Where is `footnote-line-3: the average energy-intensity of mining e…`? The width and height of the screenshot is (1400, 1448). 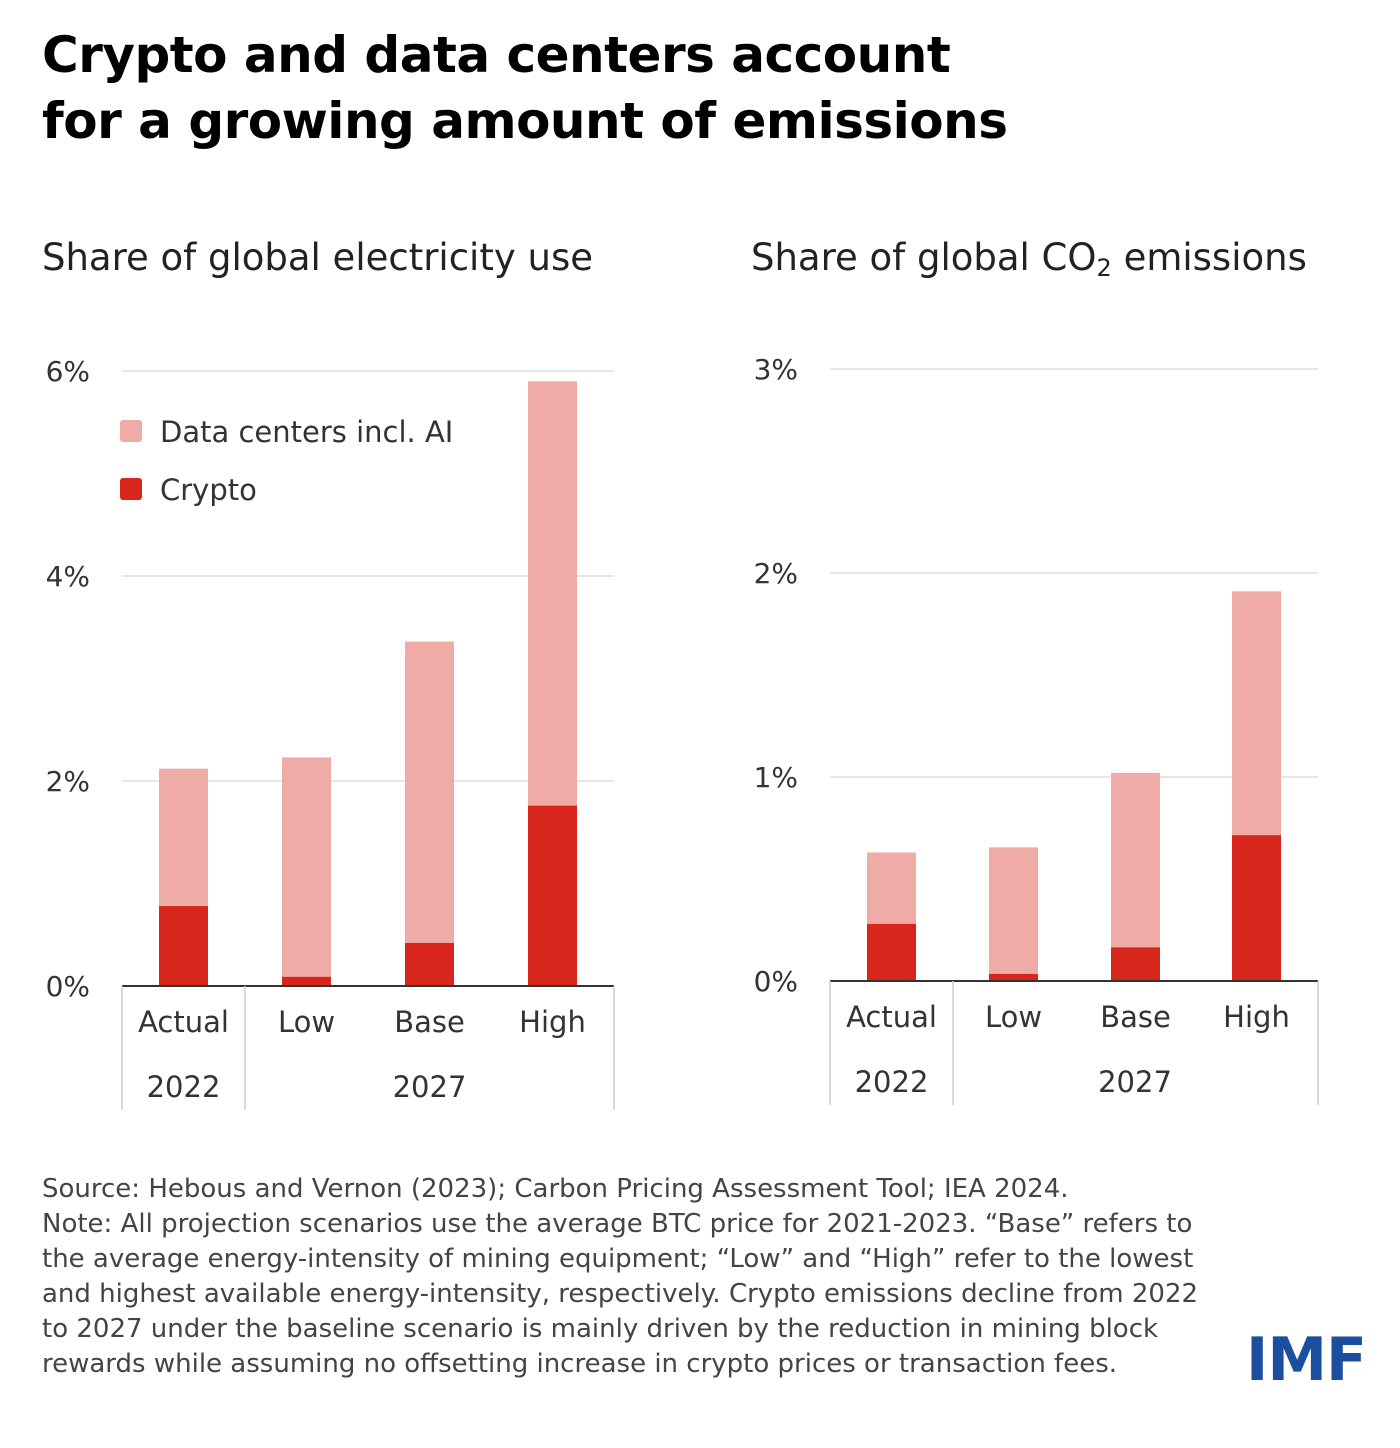 footnote-line-3: the average energy-intensity of mining e… is located at coordinates (618, 1259).